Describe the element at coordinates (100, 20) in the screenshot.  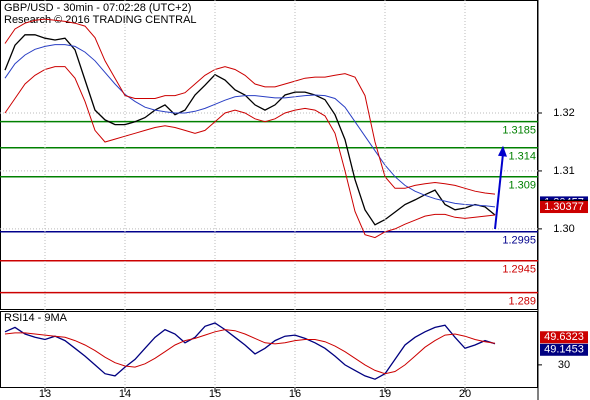
I see `chart-subtitle: Research © 2016 TRADING CENTRAL` at that location.